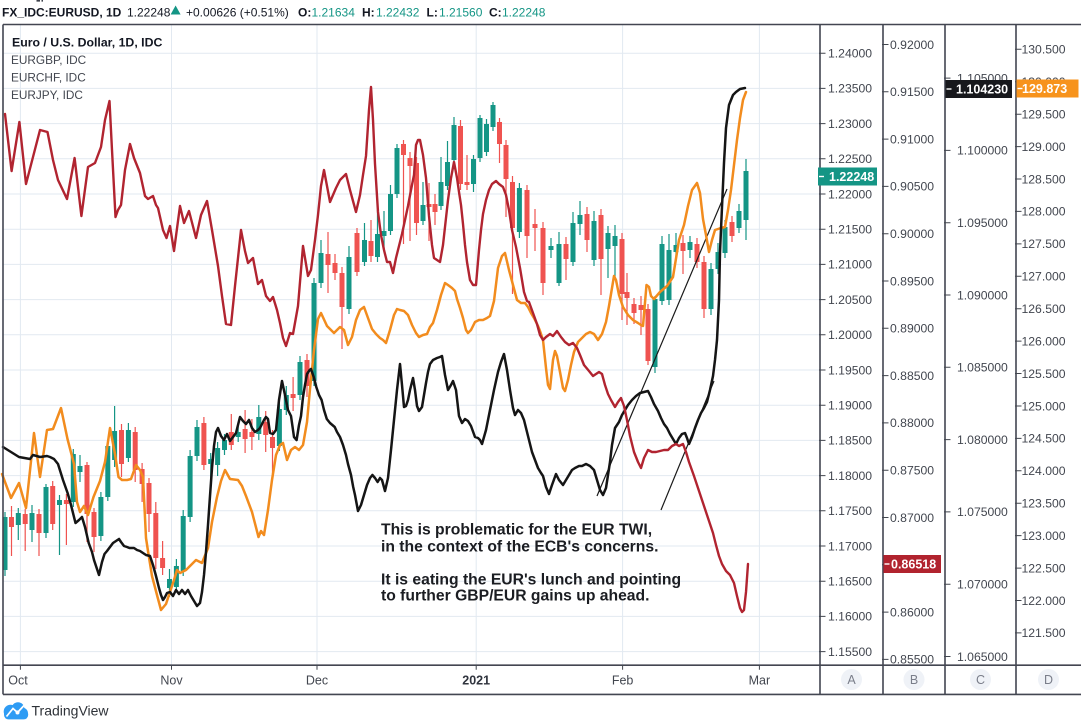  I want to click on svg-text: Feb, so click(623, 681).